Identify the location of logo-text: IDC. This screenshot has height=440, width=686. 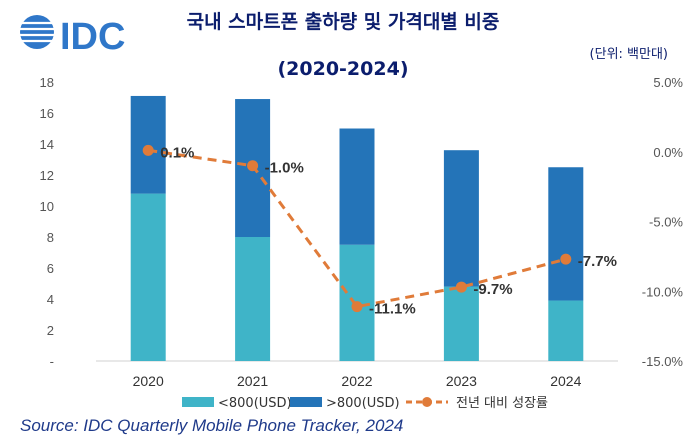
(92, 37).